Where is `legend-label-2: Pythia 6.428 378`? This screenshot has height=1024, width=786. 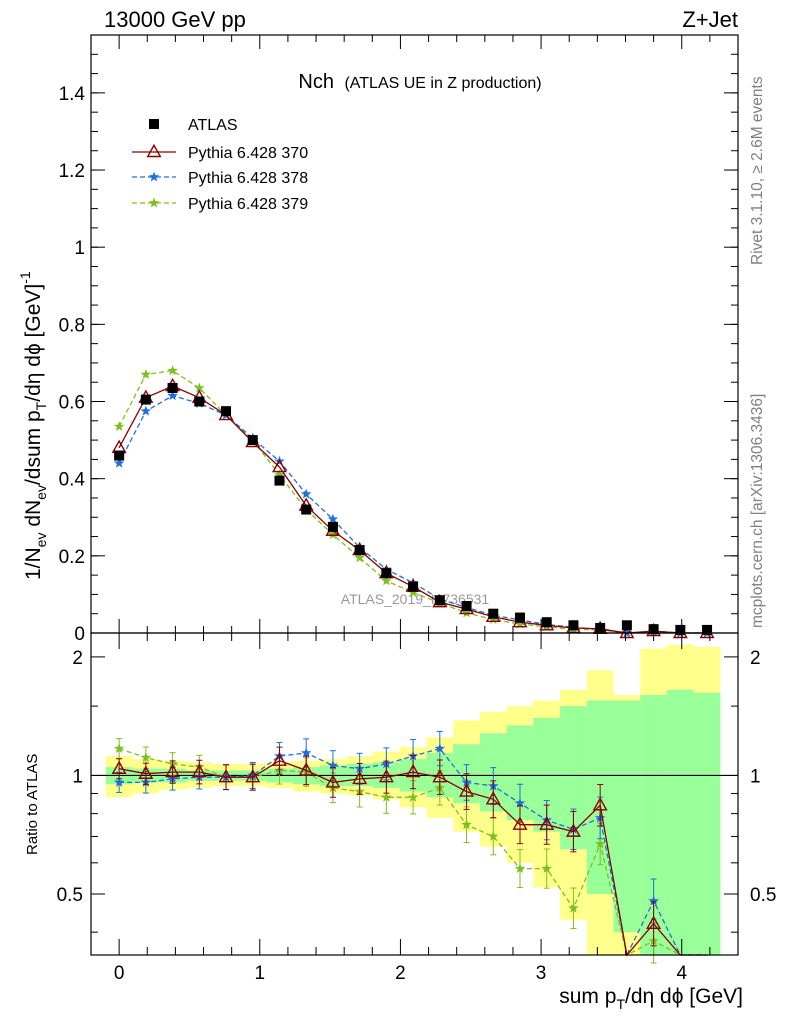
legend-label-2: Pythia 6.428 378 is located at coordinates (248, 178).